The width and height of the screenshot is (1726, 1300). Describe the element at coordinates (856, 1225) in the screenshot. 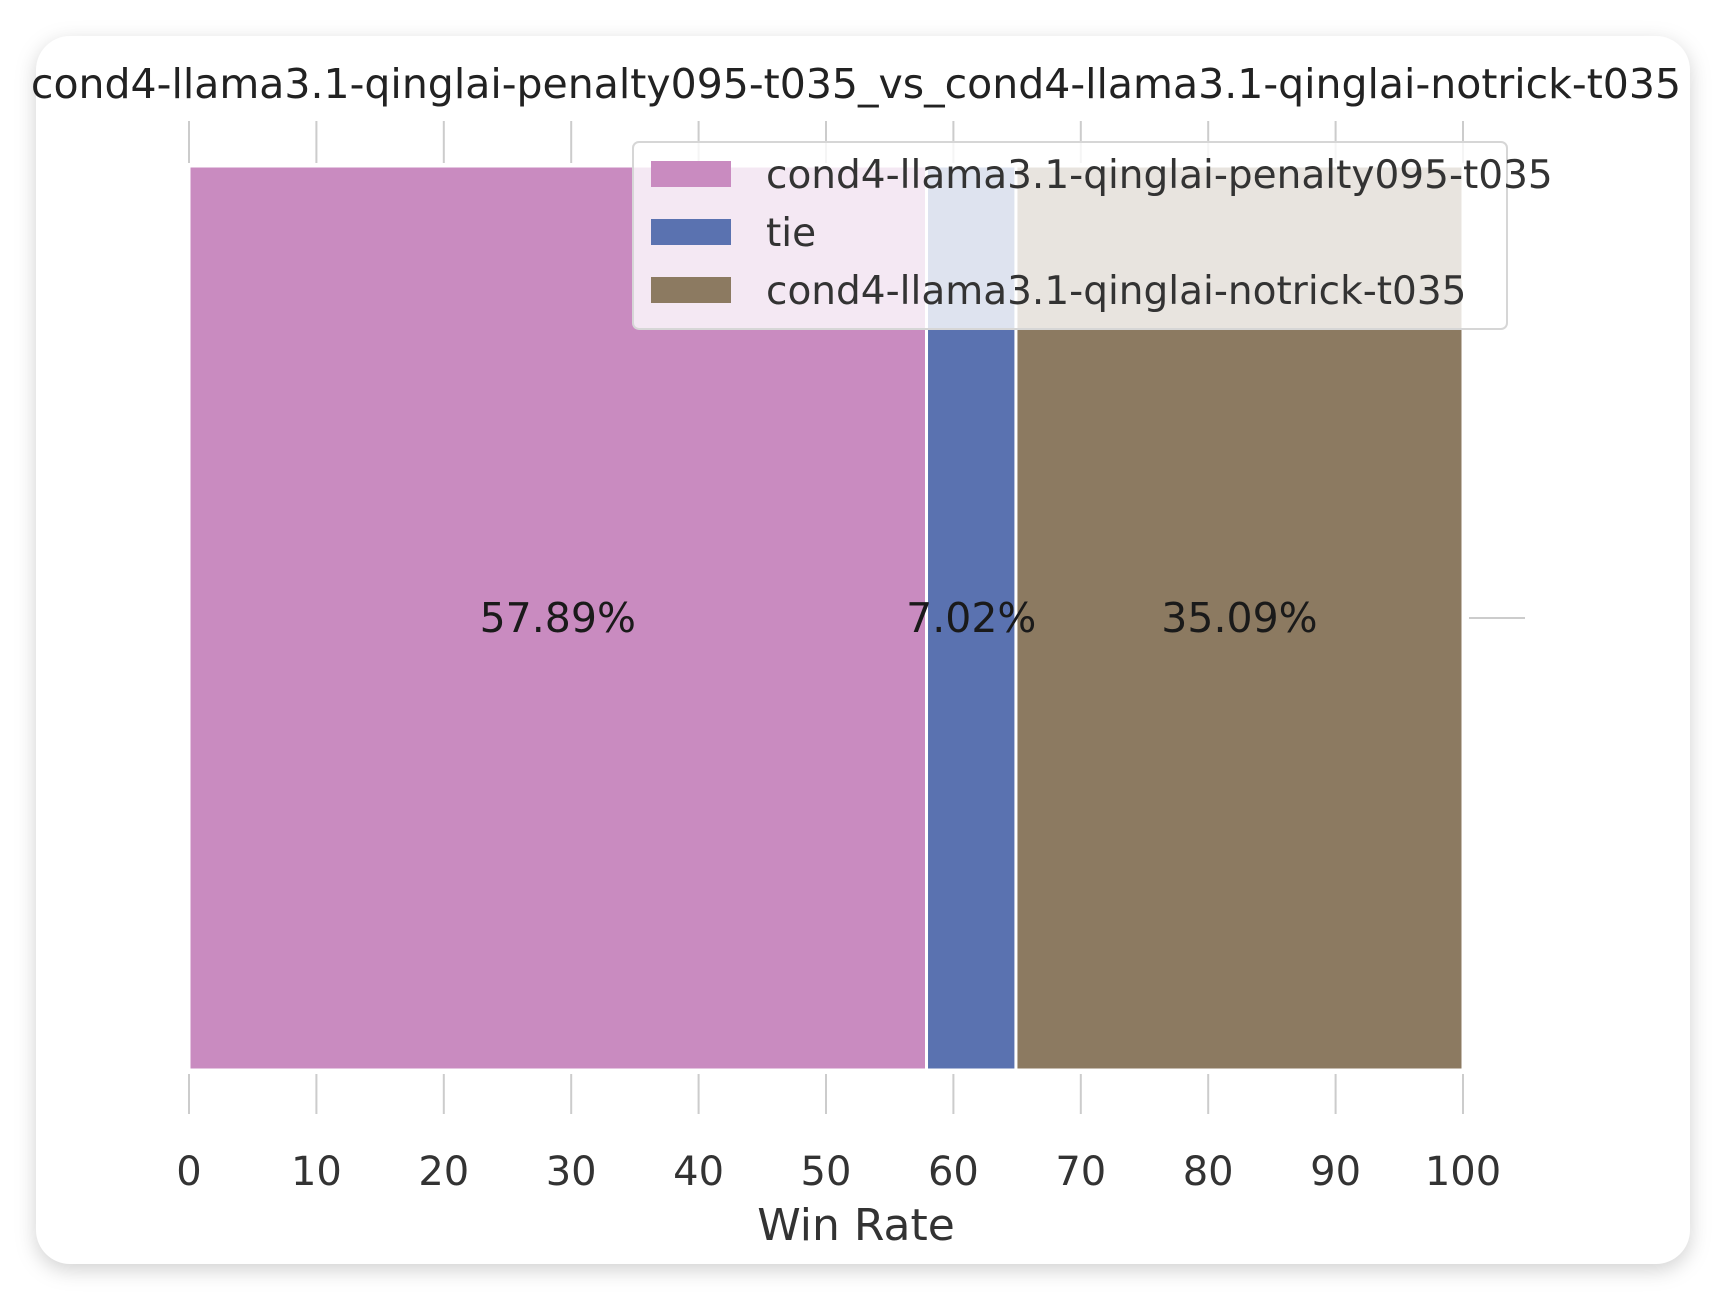

I see `x-axis-title: Win Rate` at that location.